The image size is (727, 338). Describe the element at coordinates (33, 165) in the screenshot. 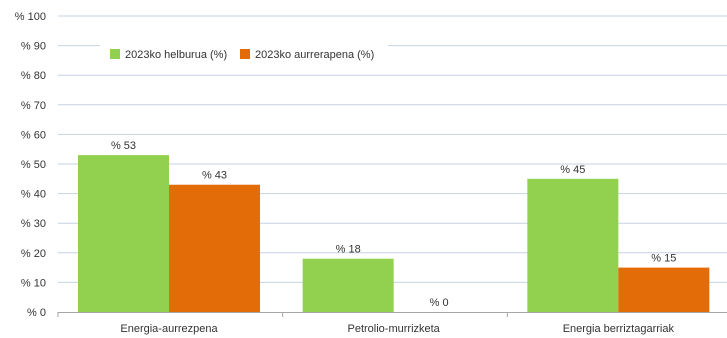

I see `y-tick-label: % 50` at that location.